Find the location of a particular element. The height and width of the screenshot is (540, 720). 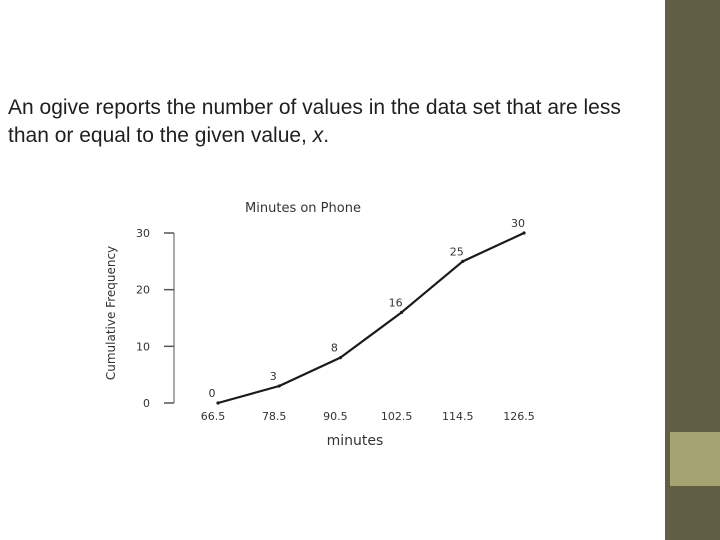

data-label: 0 is located at coordinates (212, 393).